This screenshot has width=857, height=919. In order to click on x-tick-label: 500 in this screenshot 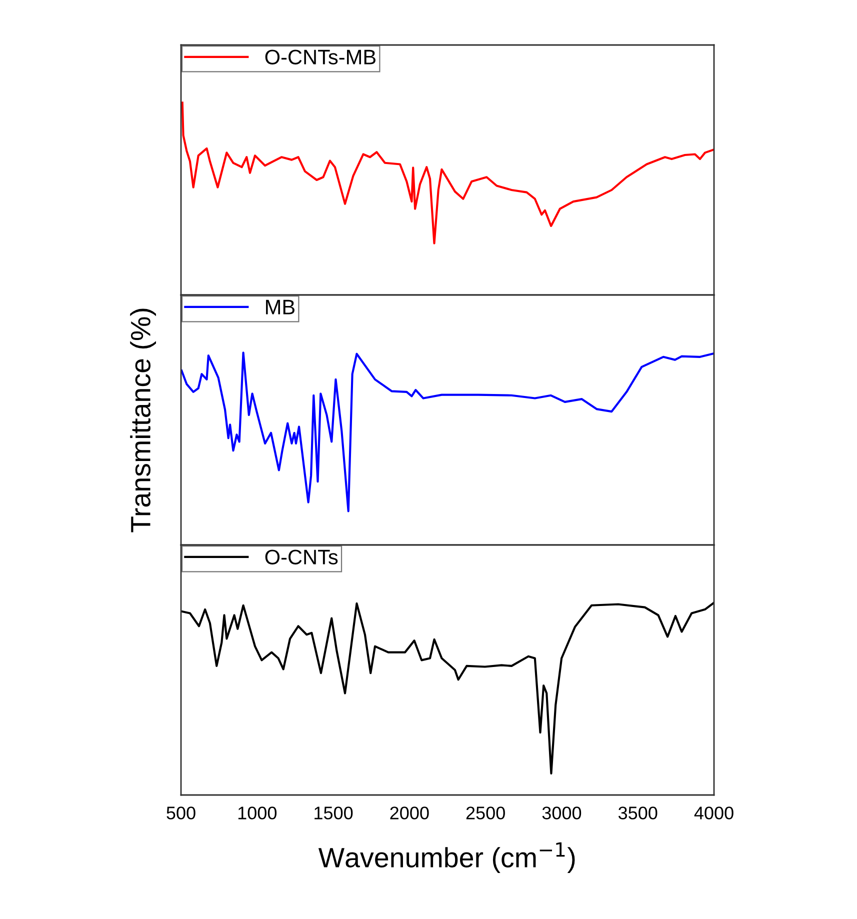, I will do `click(181, 813)`.